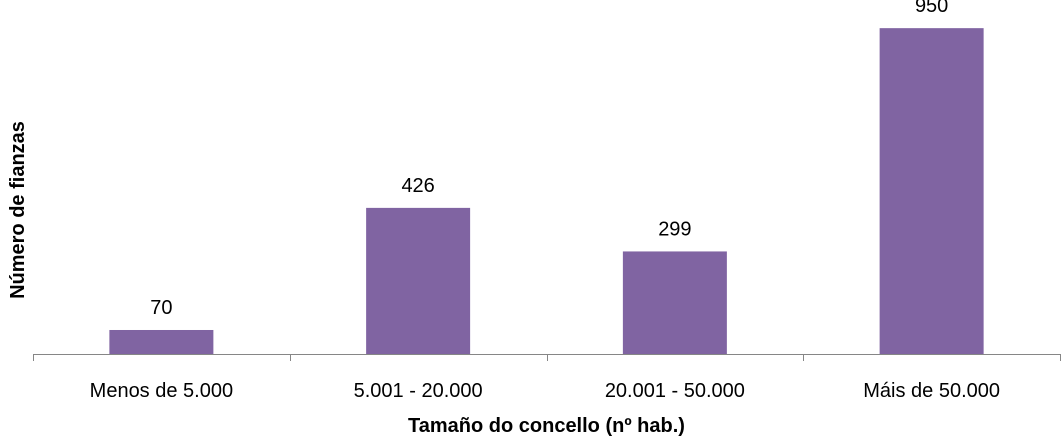  I want to click on bar-value-label: 70, so click(161, 308).